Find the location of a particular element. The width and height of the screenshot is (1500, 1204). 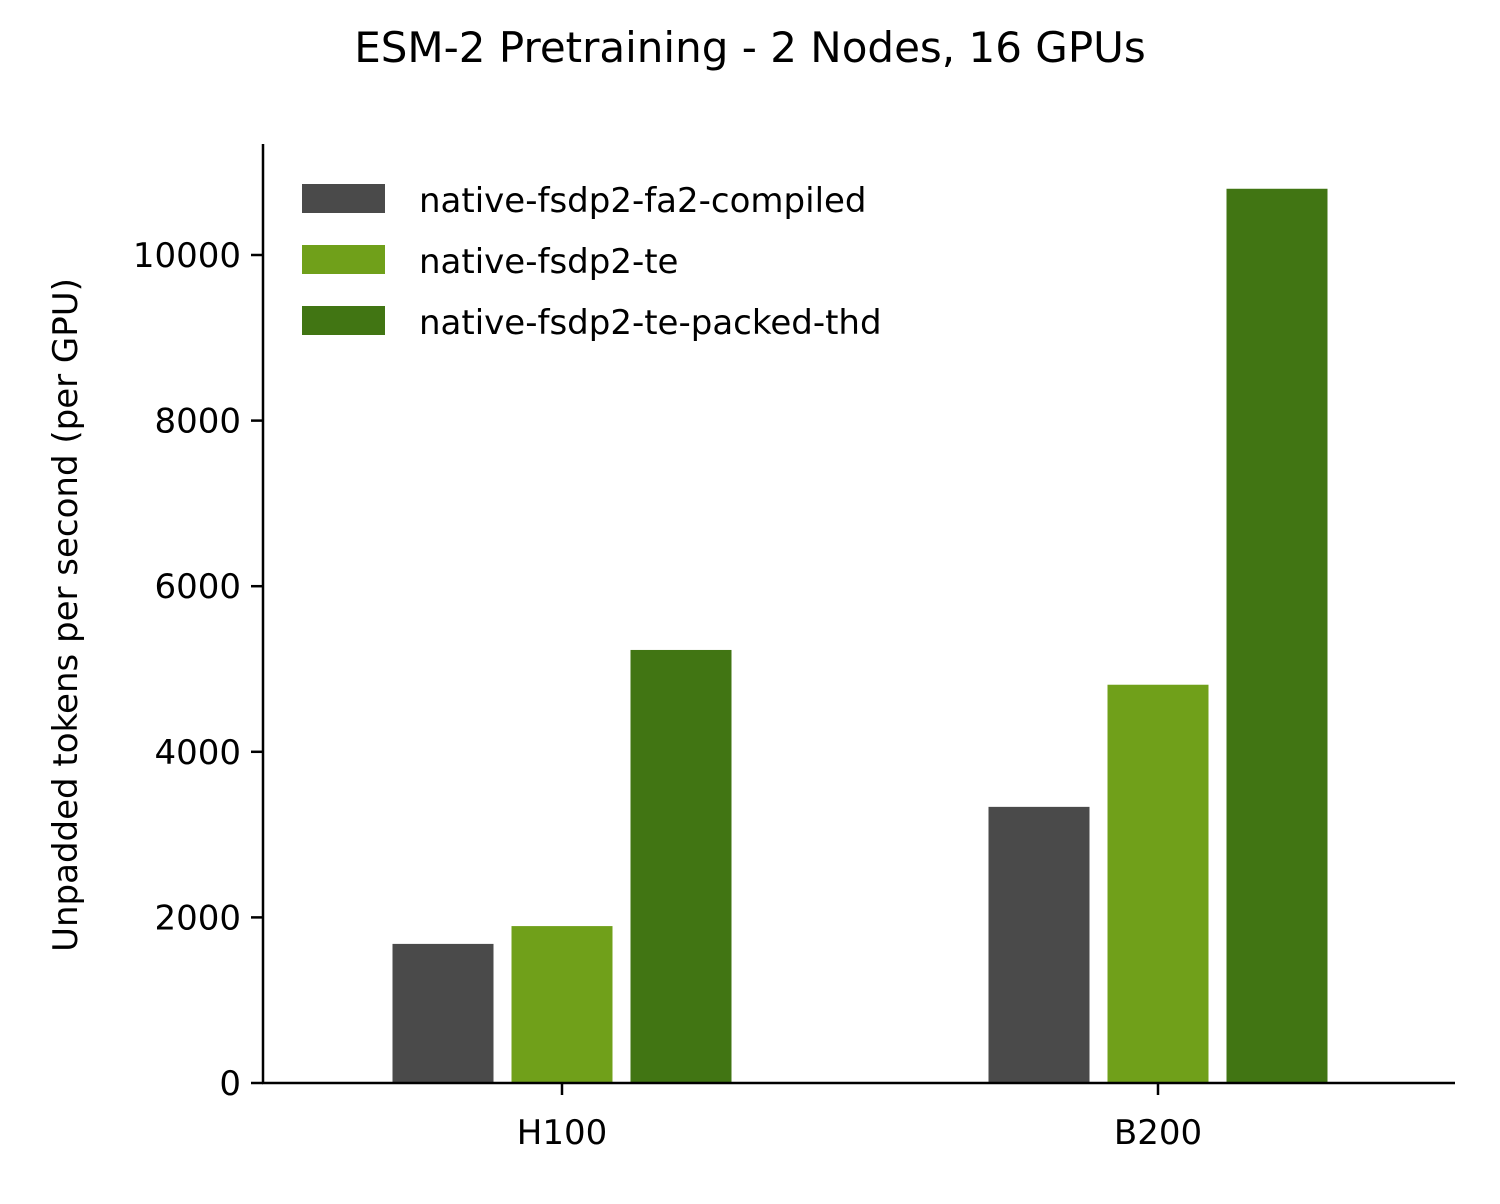

y-axis-label: Unpadded tokens per second (per GPU) is located at coordinates (66, 615).